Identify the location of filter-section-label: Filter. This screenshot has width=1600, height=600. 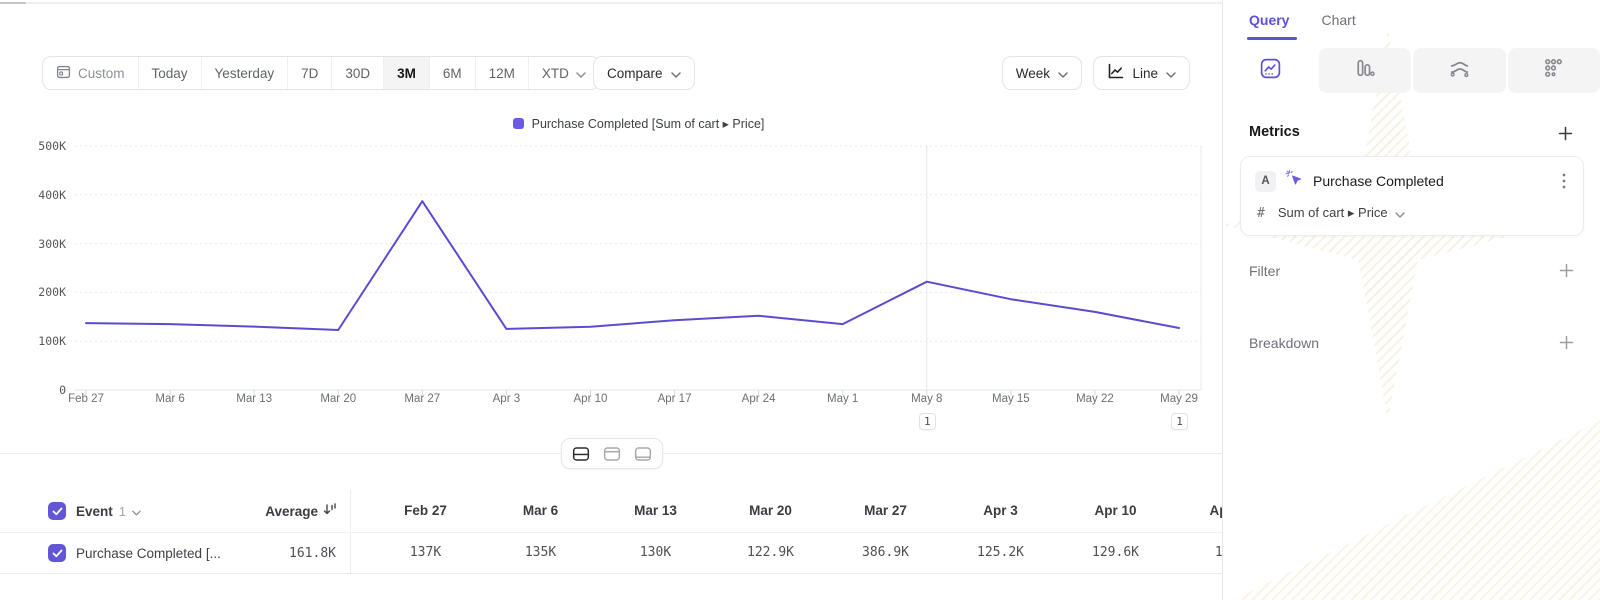
(1265, 271).